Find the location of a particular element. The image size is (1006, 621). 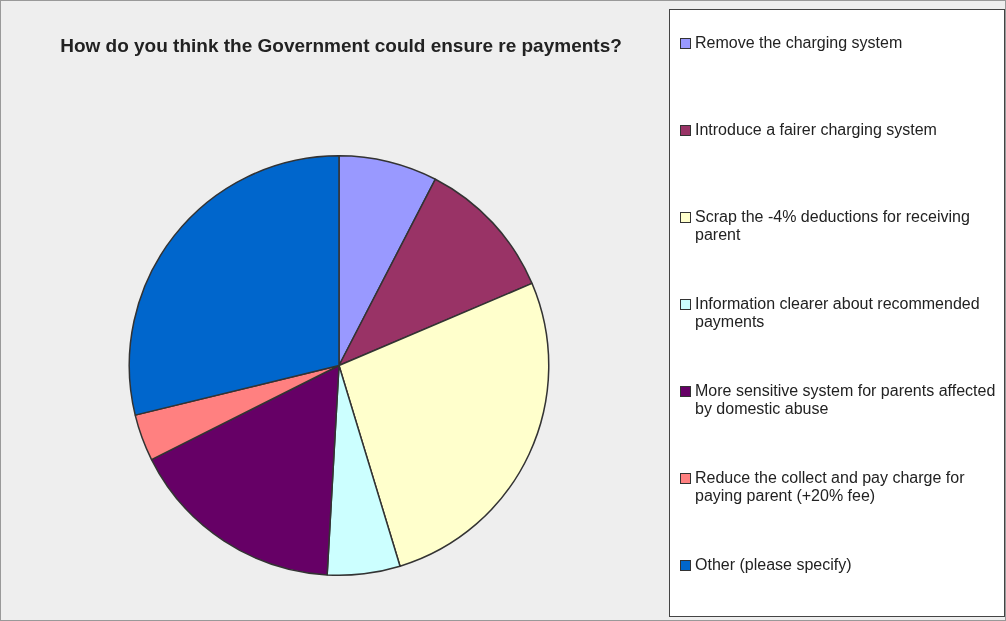

legend-label: Remove the charging system is located at coordinates (799, 43).